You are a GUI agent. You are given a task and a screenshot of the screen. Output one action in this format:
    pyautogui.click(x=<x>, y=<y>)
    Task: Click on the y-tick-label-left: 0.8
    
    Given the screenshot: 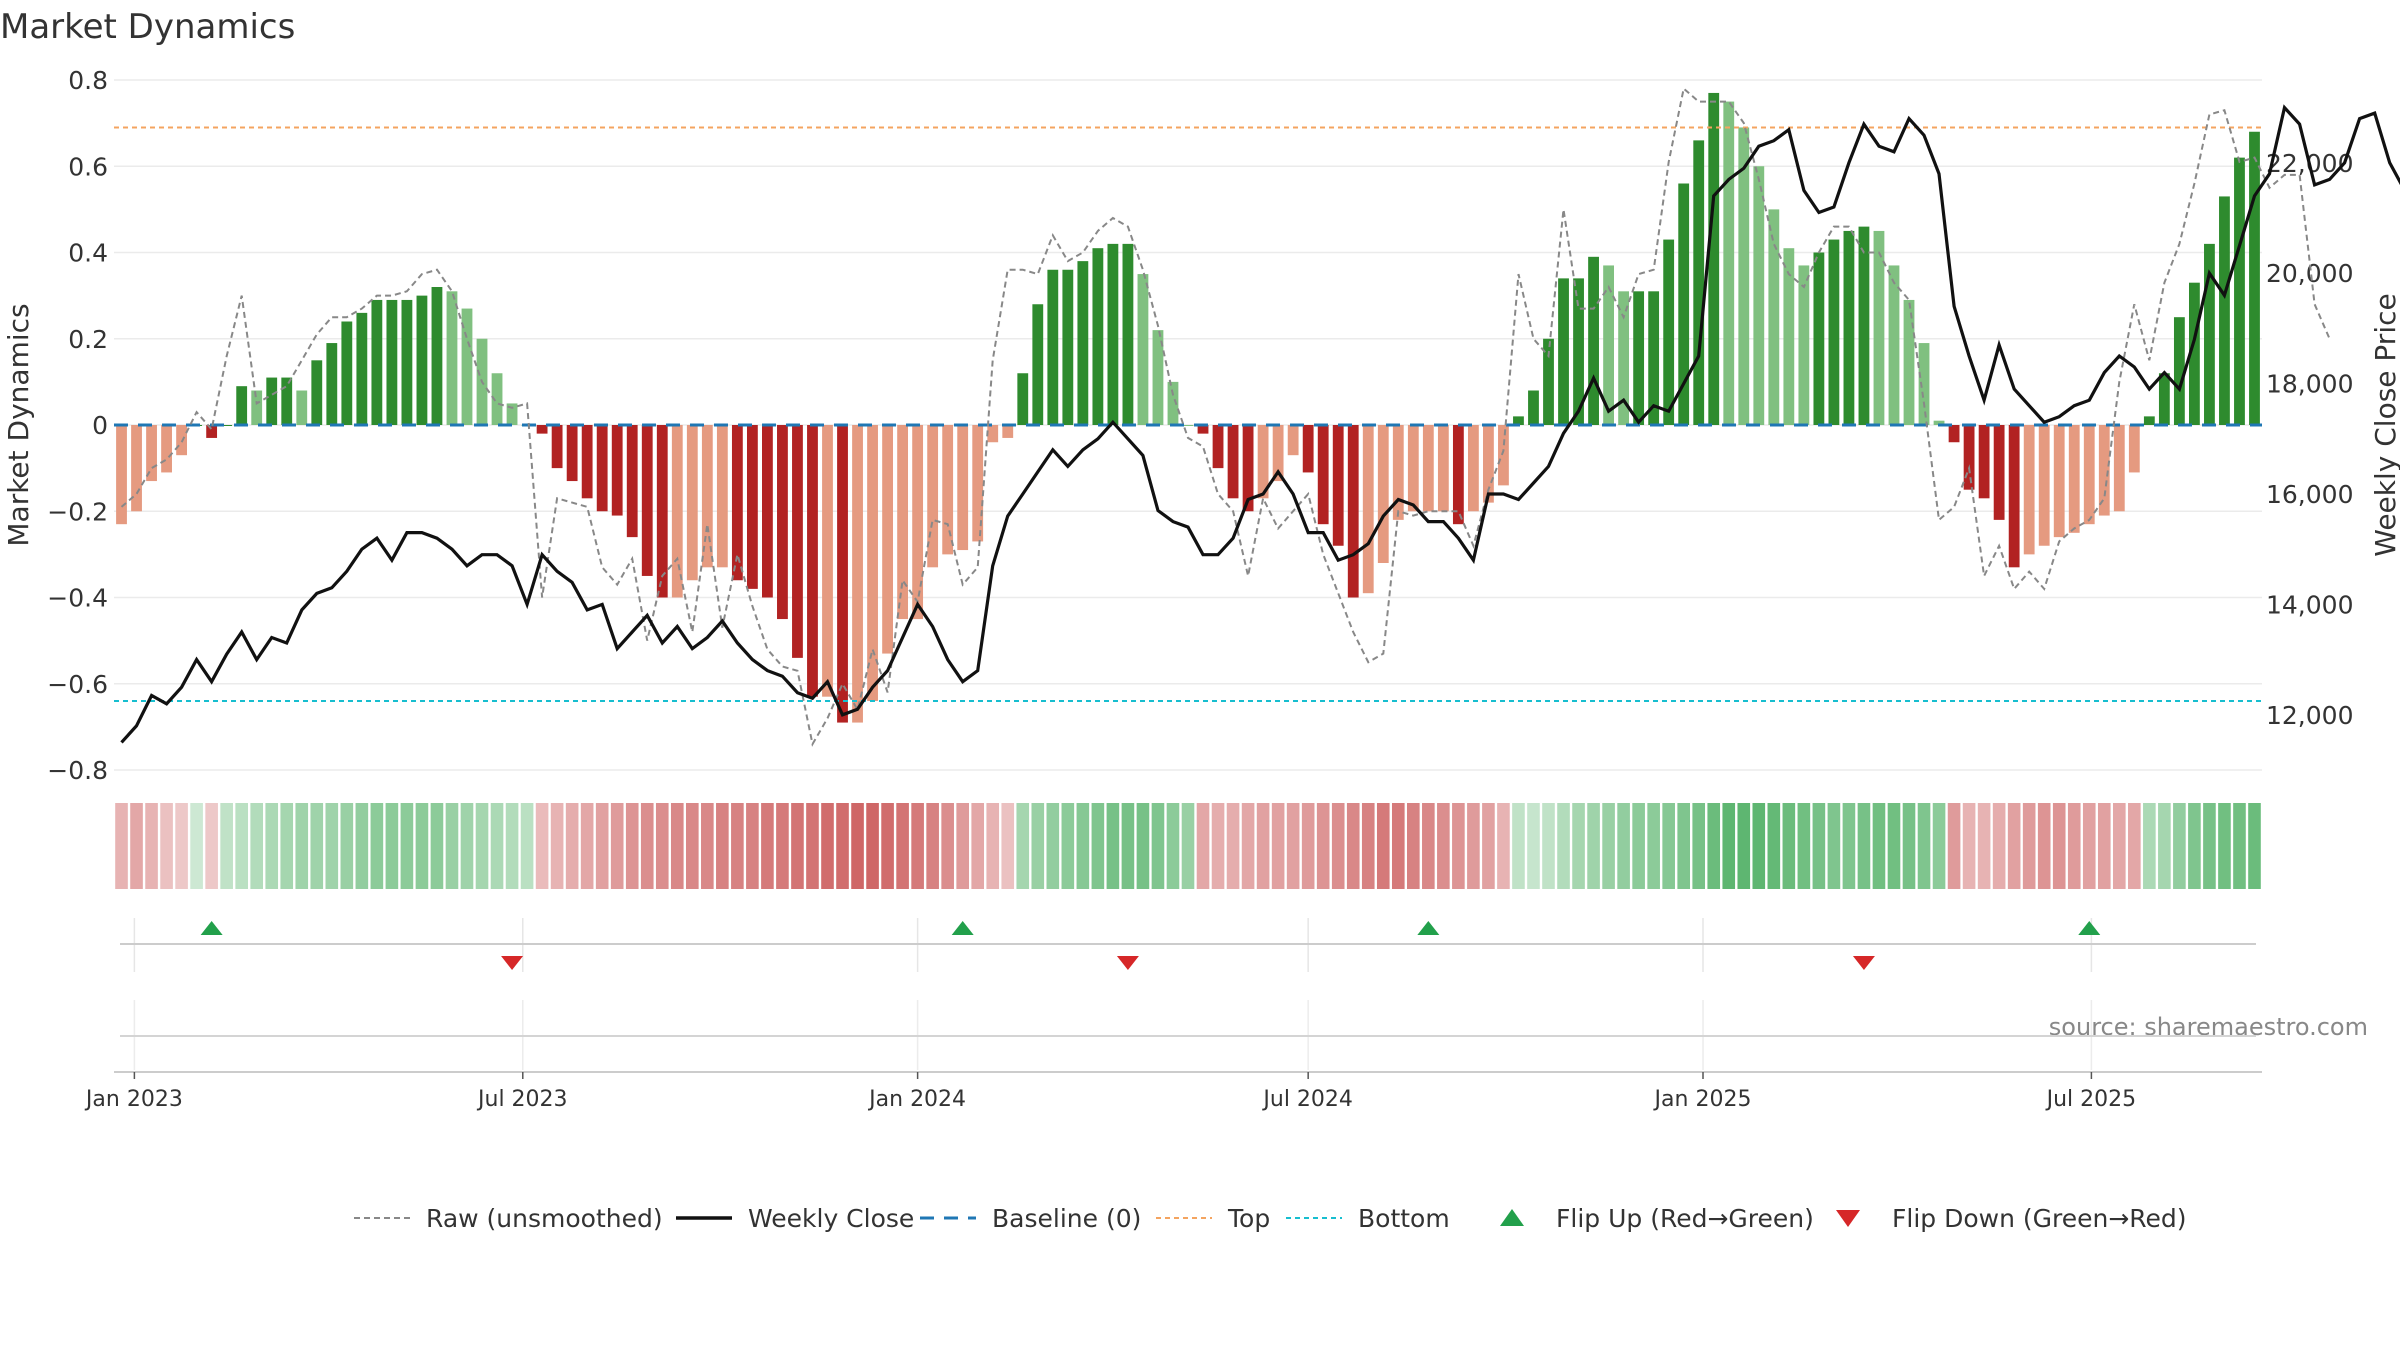 What is the action you would take?
    pyautogui.click(x=88, y=80)
    